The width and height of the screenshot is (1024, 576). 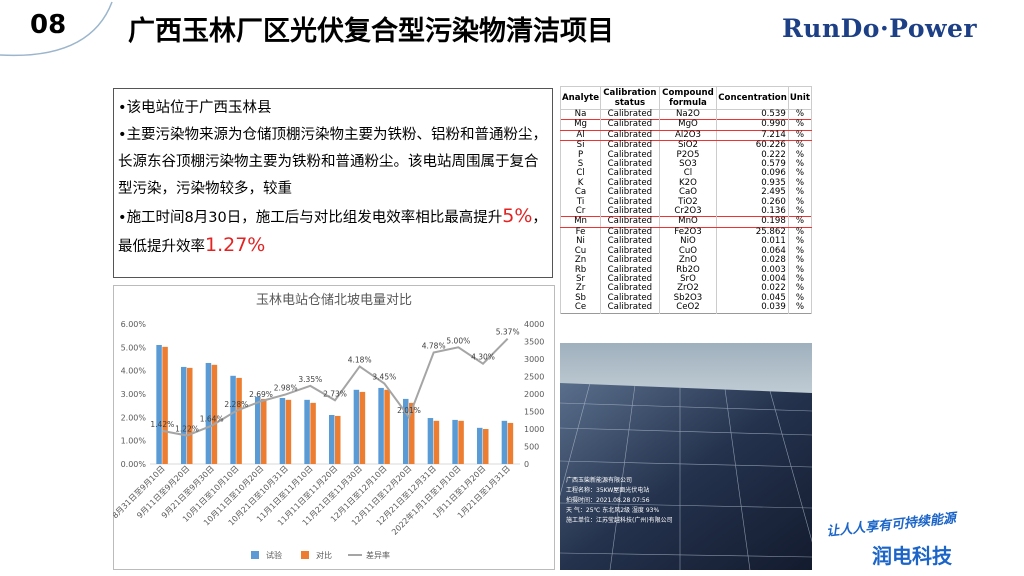 What do you see at coordinates (686, 232) in the screenshot?
I see `table-row: Fe Calibrated Fe2O3 25.862%` at bounding box center [686, 232].